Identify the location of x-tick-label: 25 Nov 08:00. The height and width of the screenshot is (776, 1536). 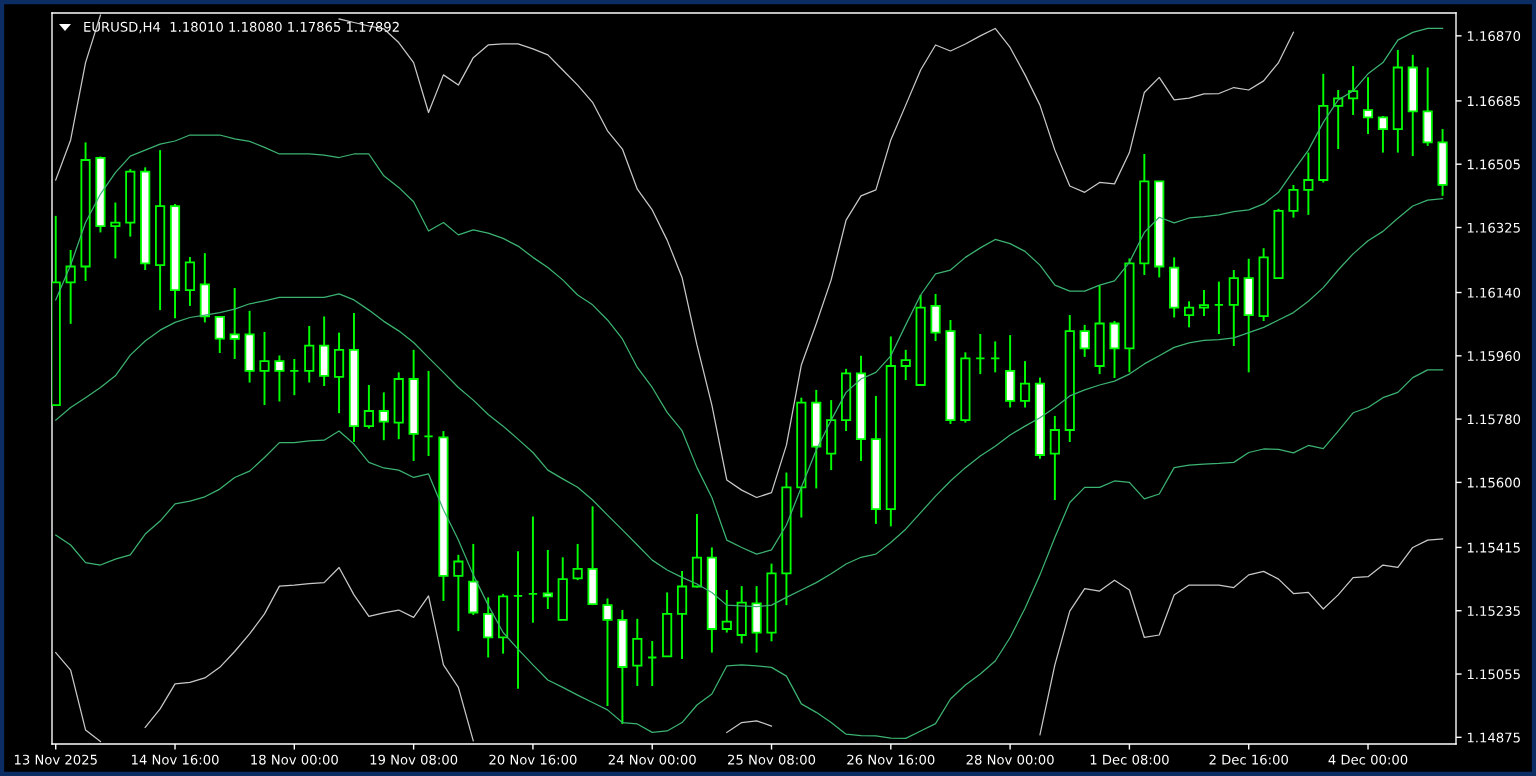
(772, 759).